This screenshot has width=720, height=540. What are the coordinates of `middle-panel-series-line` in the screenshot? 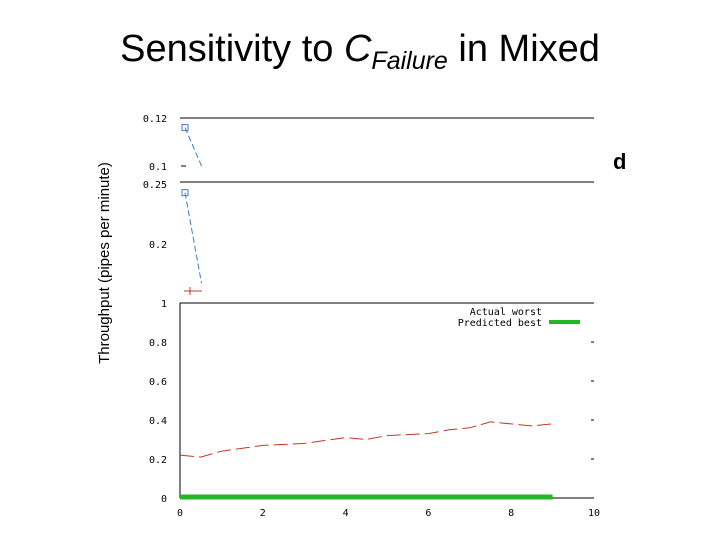 It's located at (193, 238).